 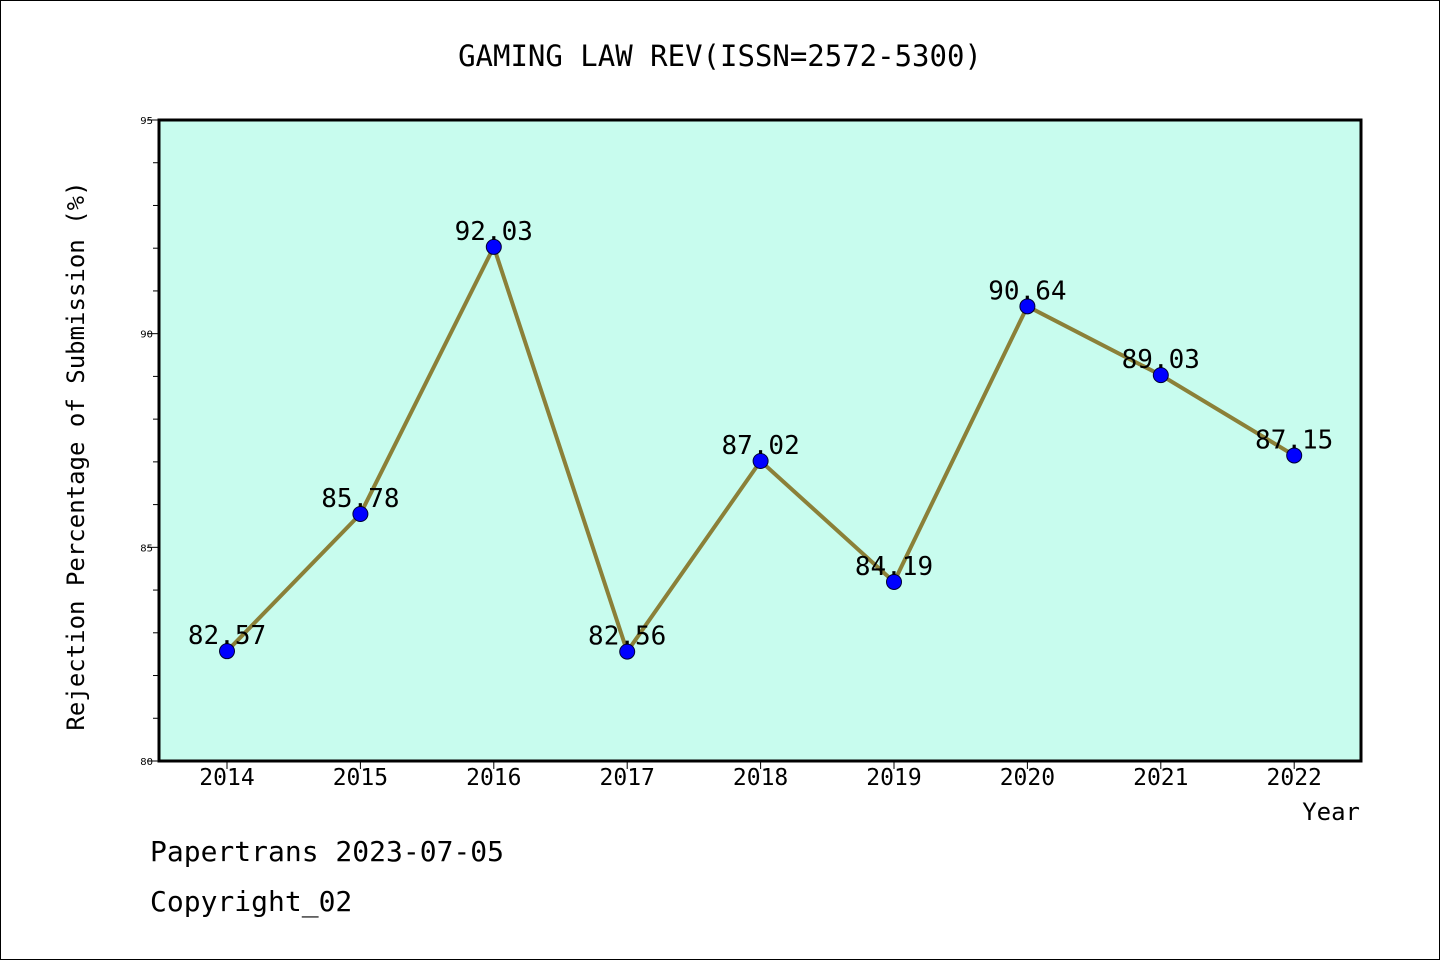 What do you see at coordinates (627, 637) in the screenshot?
I see `data-label: 82.56` at bounding box center [627, 637].